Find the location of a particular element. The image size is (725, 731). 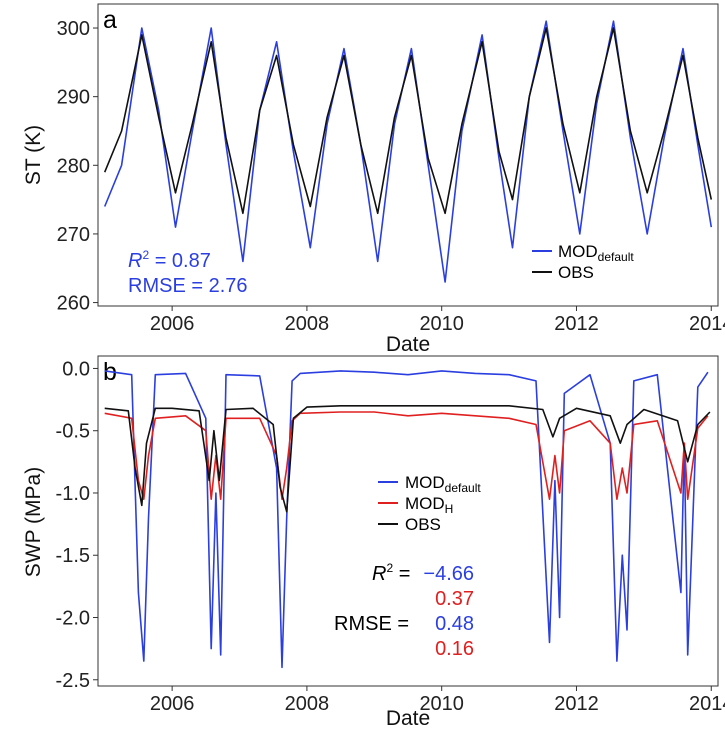

panel-b-rmse-blue: 0.48 is located at coordinates (454, 624).